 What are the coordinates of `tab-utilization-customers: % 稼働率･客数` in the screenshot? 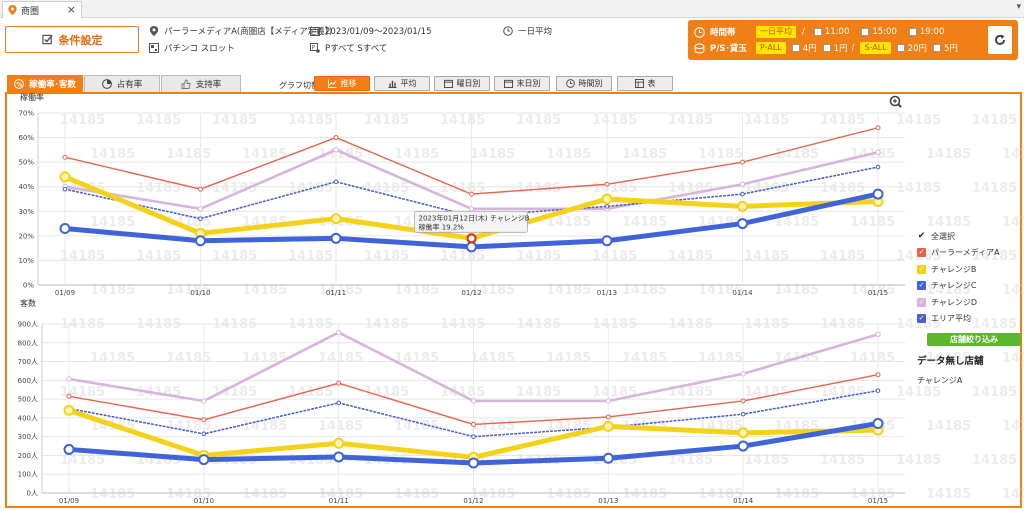 It's located at (45, 83).